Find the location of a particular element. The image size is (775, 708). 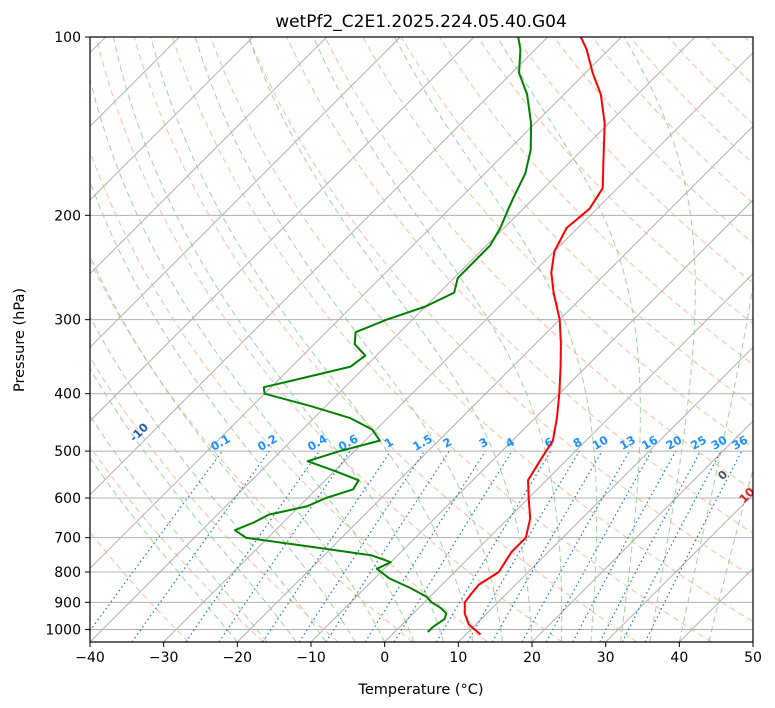

x-tick-label: 0 is located at coordinates (384, 658).